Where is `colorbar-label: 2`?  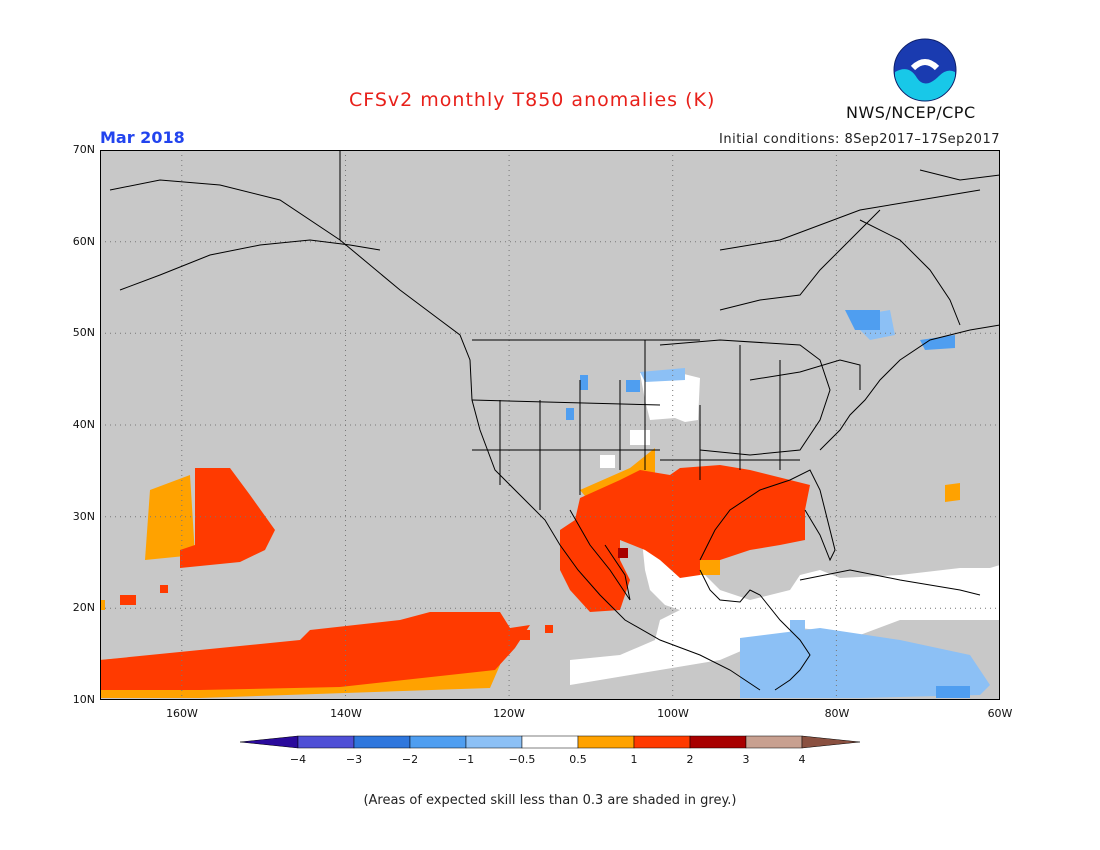
colorbar-label: 2 is located at coordinates (690, 759).